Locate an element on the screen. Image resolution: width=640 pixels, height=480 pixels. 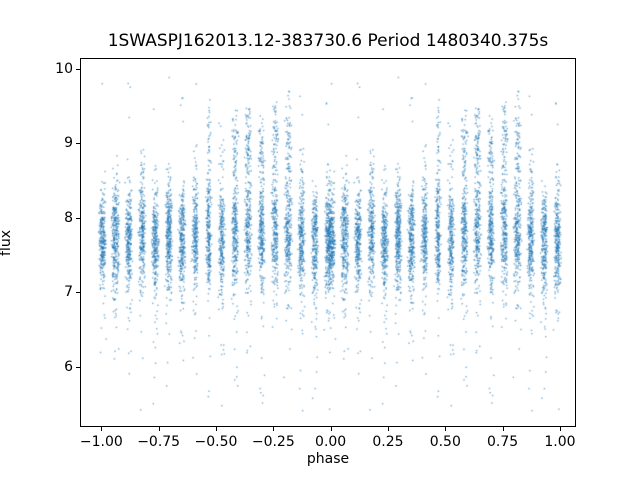
x-tick-label: 0.25 is located at coordinates (388, 442).